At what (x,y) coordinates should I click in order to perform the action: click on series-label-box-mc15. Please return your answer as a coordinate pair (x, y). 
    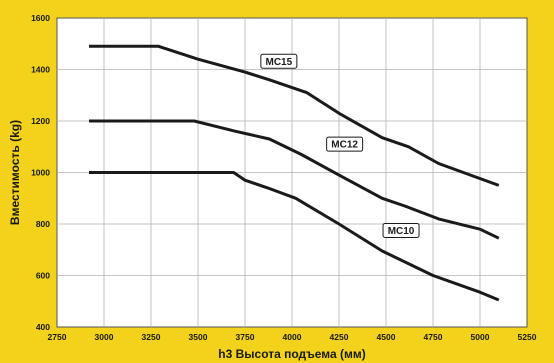
    Looking at the image, I should click on (279, 61).